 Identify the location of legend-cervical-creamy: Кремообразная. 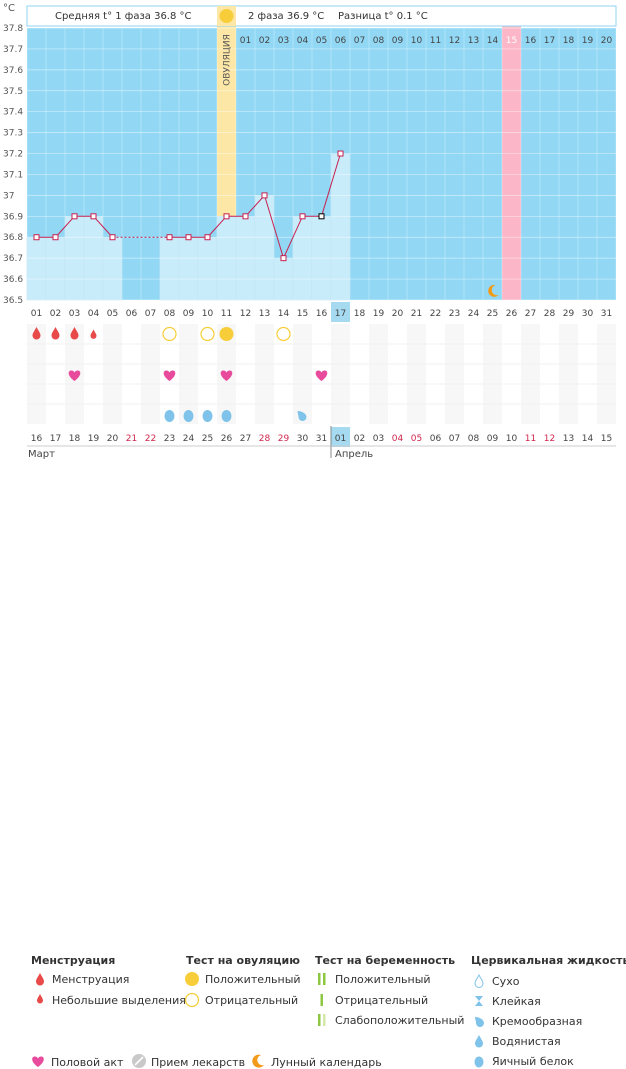
(537, 1021).